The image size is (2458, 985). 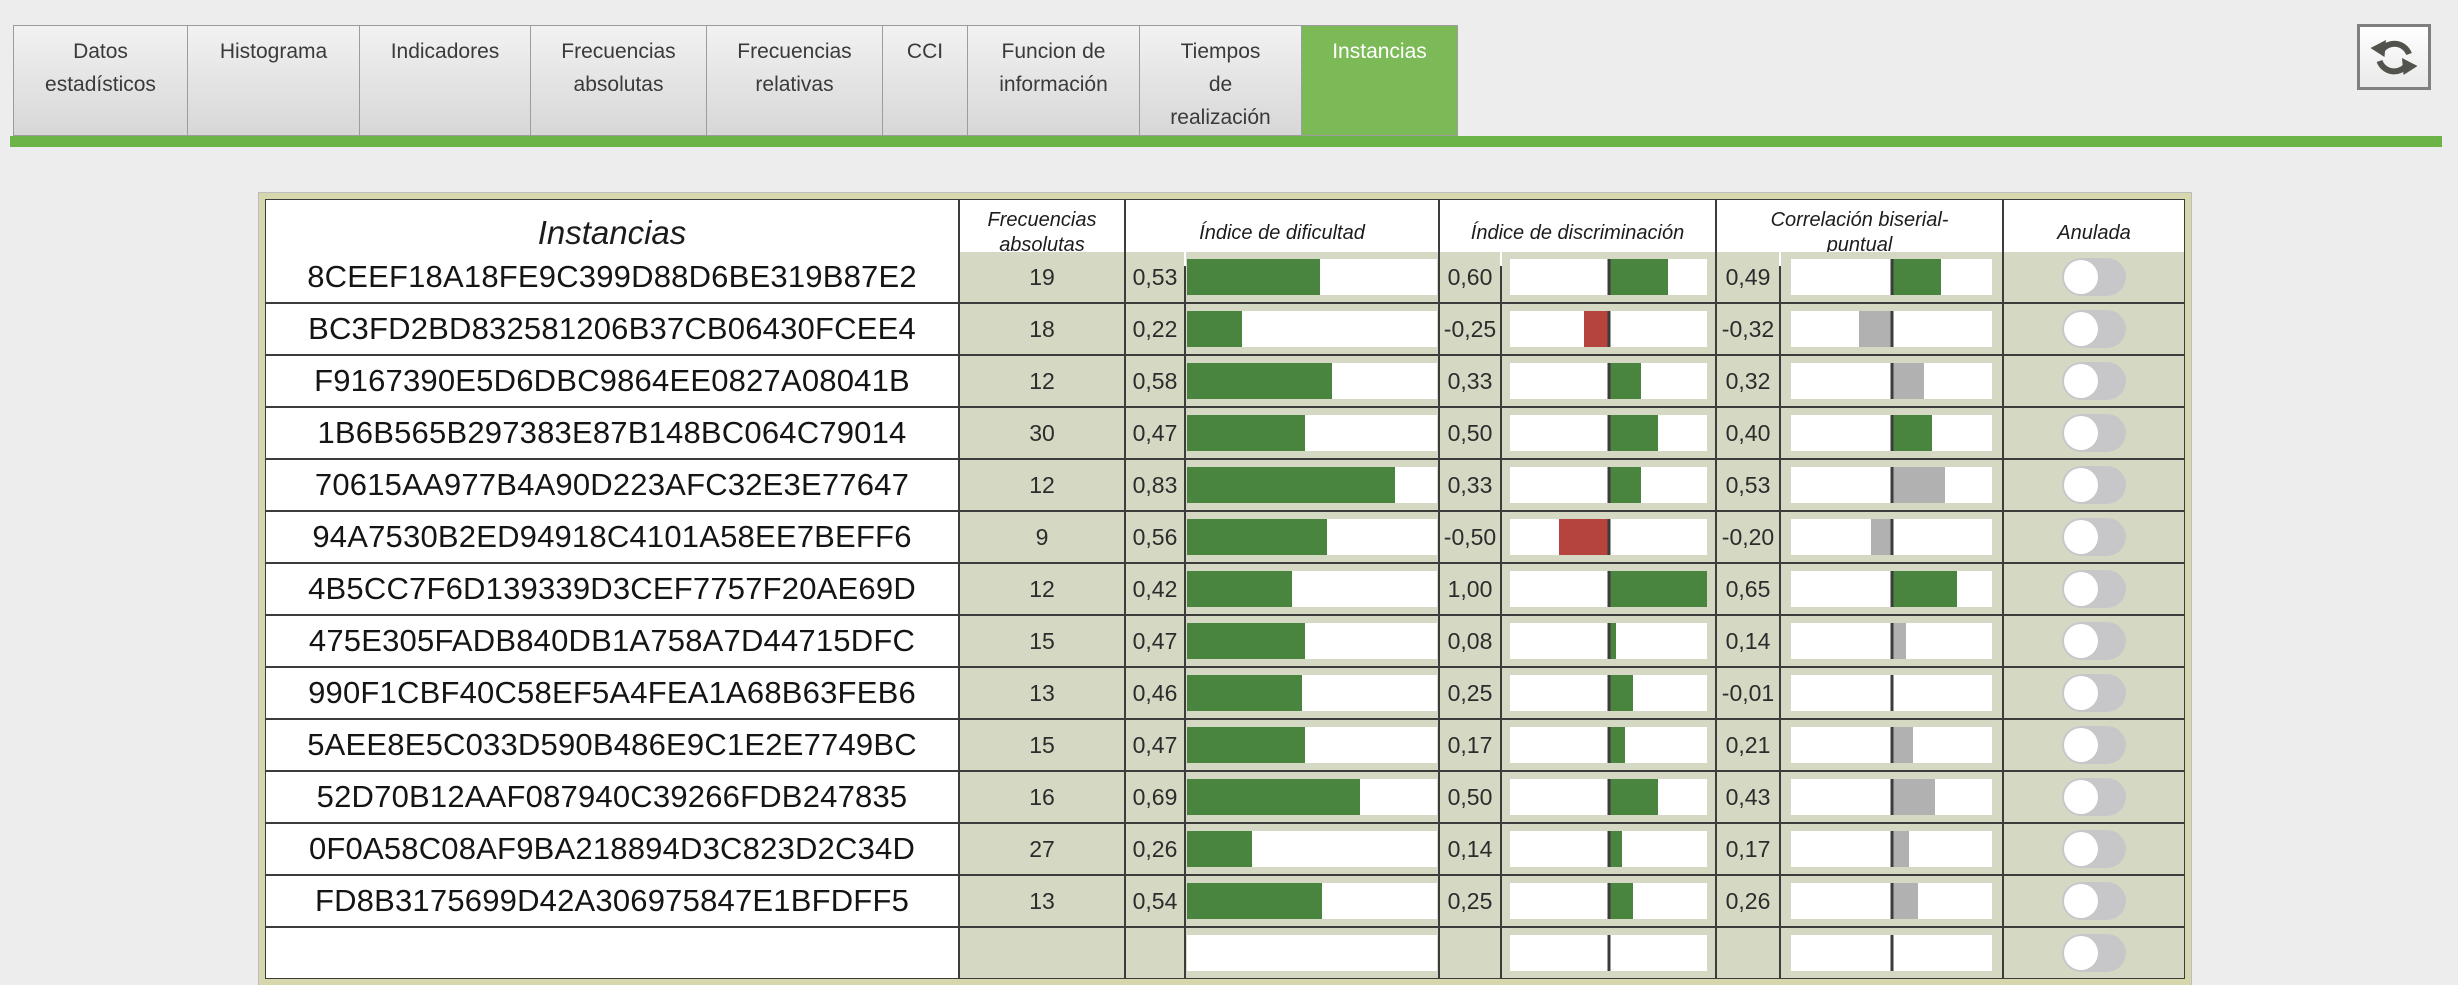 I want to click on tab-datos-estadisticos: Datos estadísticos, so click(x=100, y=80).